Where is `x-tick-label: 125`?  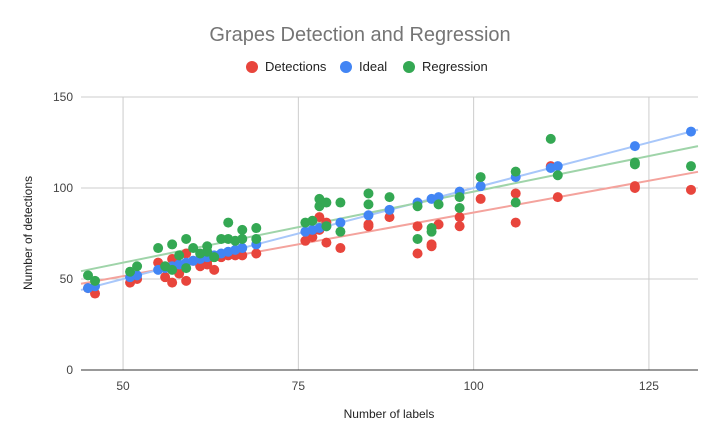 x-tick-label: 125 is located at coordinates (649, 386).